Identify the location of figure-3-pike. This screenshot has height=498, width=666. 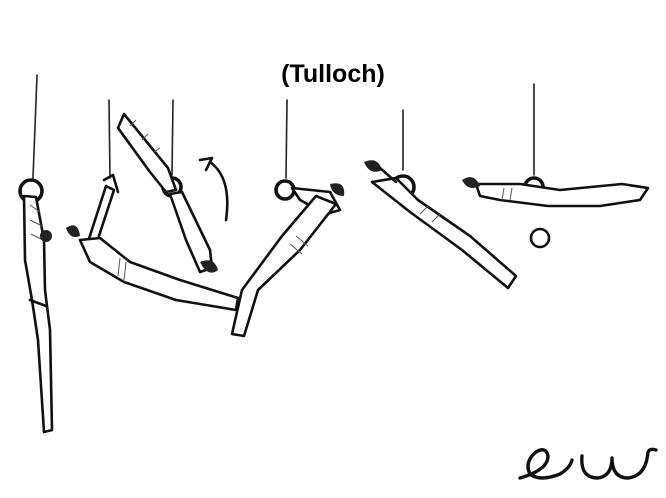
(172, 186).